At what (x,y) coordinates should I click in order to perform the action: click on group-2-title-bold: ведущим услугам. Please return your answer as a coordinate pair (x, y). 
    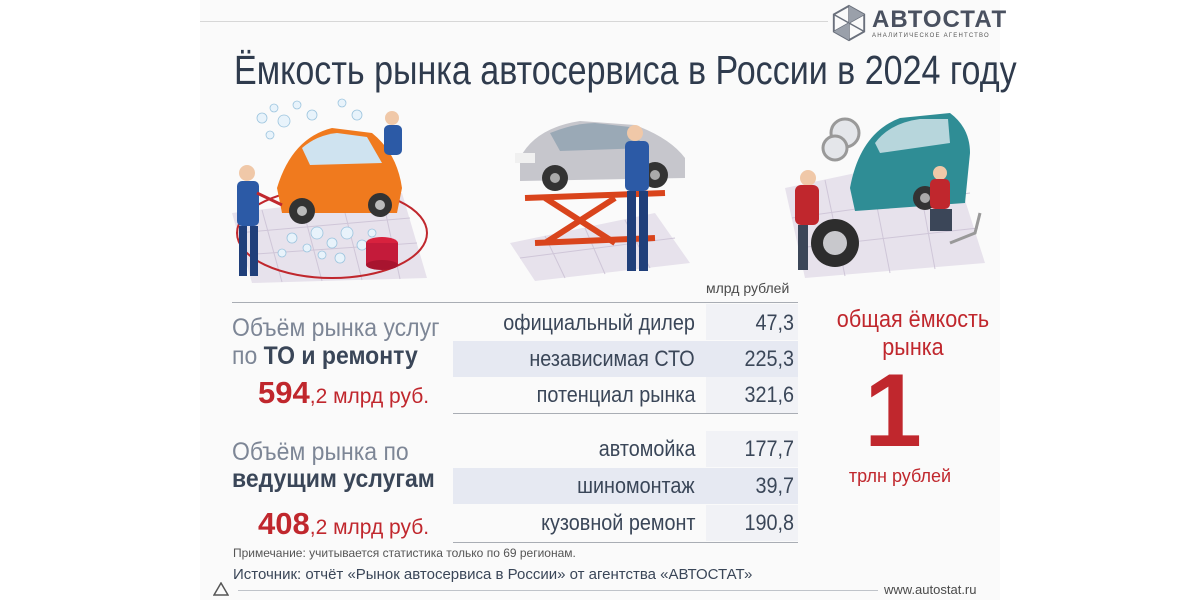
    Looking at the image, I should click on (333, 479).